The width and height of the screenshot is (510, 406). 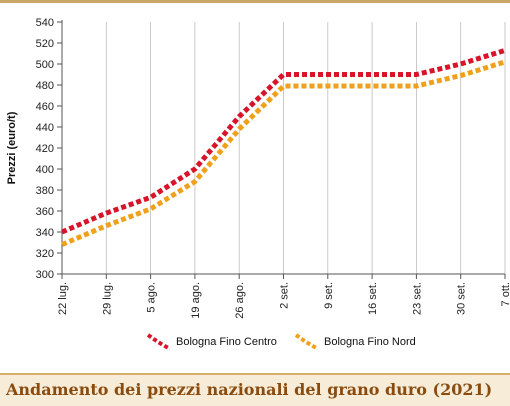 What do you see at coordinates (12, 147) in the screenshot?
I see `y-axis-label: Prezzi (euro/t)` at bounding box center [12, 147].